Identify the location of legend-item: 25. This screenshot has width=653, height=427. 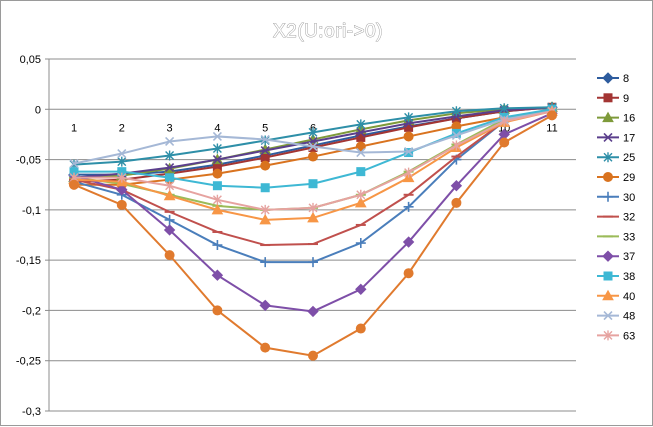
(616, 158).